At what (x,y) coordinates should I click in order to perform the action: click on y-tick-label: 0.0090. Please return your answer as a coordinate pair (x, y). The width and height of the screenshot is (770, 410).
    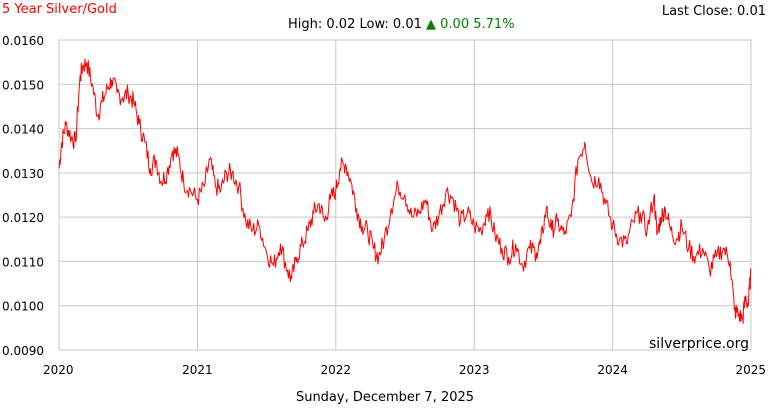
    Looking at the image, I should click on (23, 351).